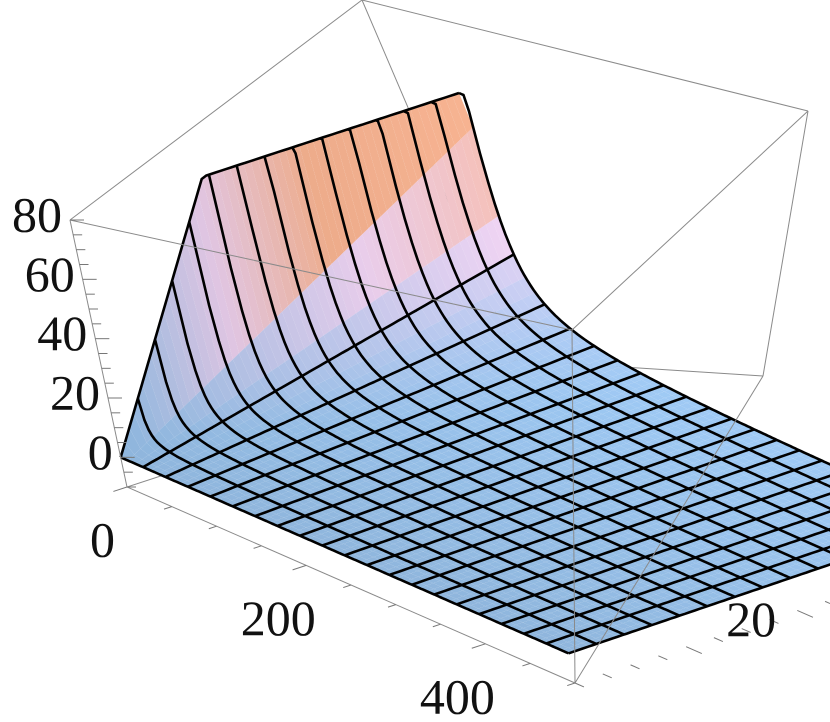 This screenshot has width=830, height=722. What do you see at coordinates (37, 214) in the screenshot?
I see `z-tick-label: 80` at bounding box center [37, 214].